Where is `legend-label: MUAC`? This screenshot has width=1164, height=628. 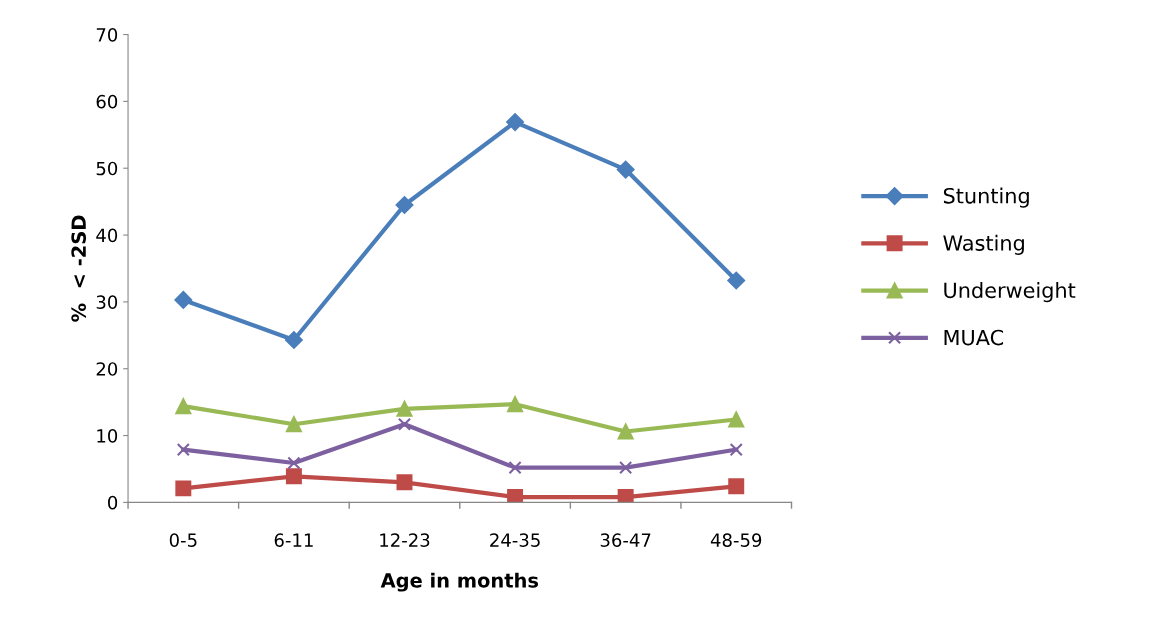 legend-label: MUAC is located at coordinates (974, 337).